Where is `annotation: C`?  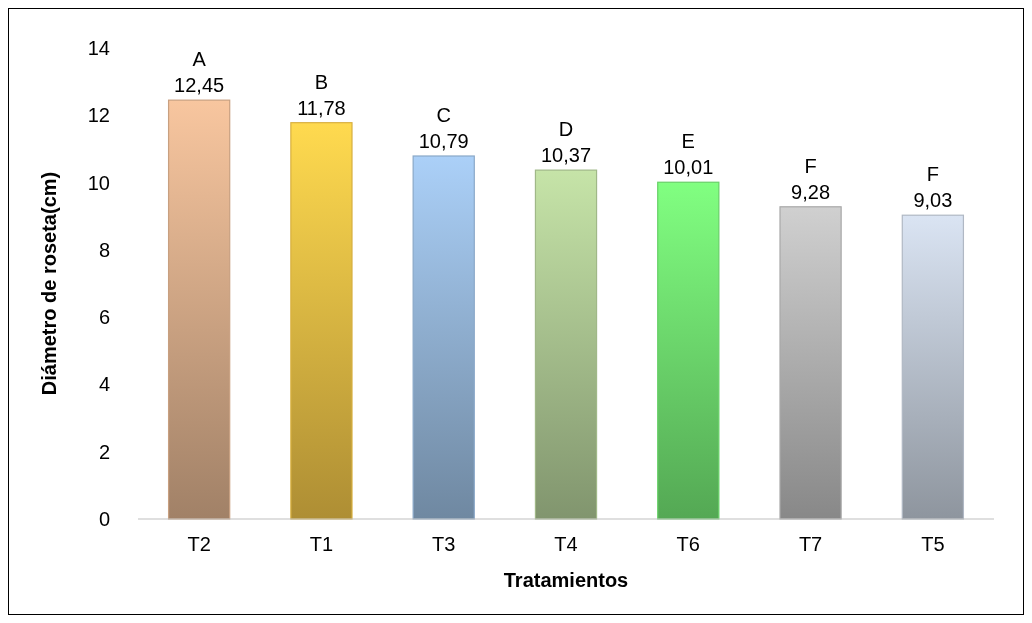
annotation: C is located at coordinates (443, 114).